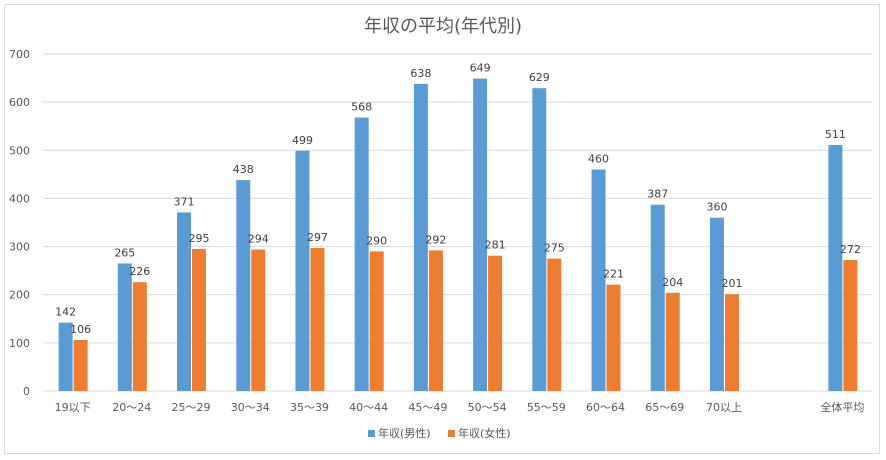 The width and height of the screenshot is (886, 460). Describe the element at coordinates (243, 169) in the screenshot. I see `data-label: 438` at that location.